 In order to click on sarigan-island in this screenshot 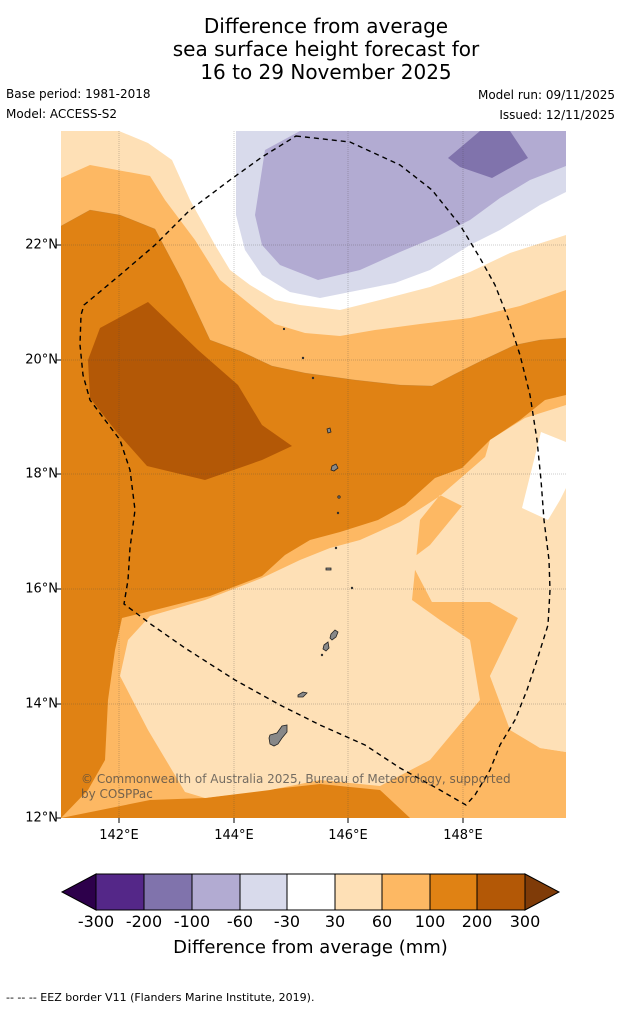, I will do `click(336, 548)`.